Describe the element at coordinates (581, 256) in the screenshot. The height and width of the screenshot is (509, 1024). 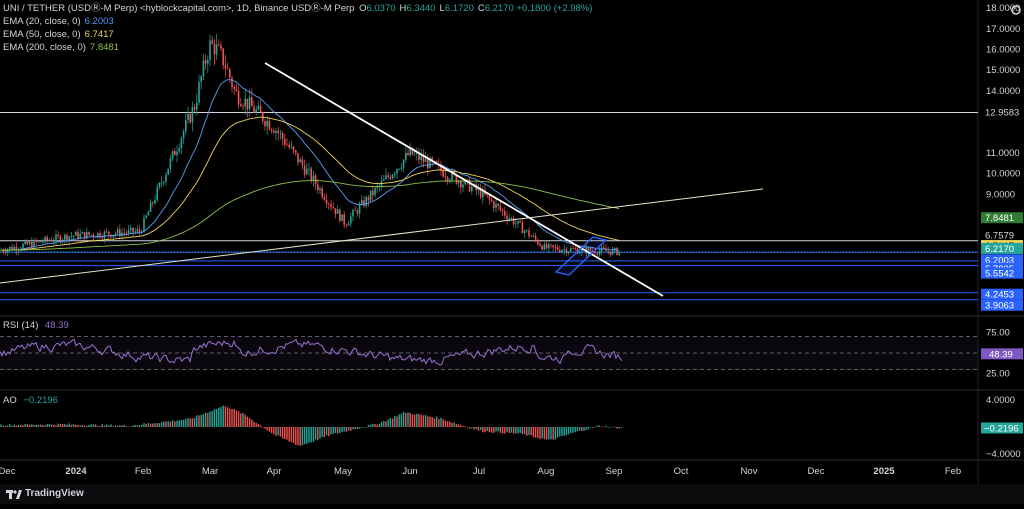
I see `flag-channel` at that location.